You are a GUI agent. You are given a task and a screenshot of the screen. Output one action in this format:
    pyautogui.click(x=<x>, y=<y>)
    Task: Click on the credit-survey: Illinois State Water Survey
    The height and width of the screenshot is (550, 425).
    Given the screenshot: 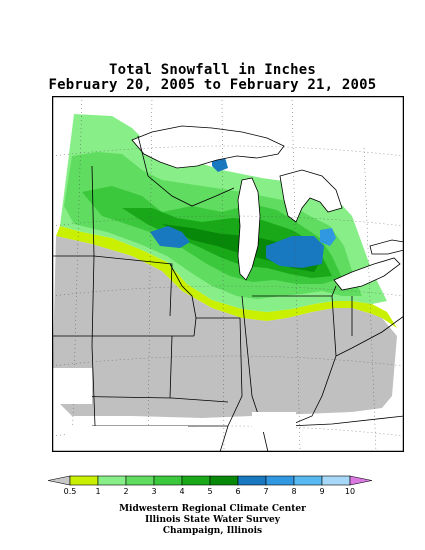 What is the action you would take?
    pyautogui.click(x=212, y=520)
    